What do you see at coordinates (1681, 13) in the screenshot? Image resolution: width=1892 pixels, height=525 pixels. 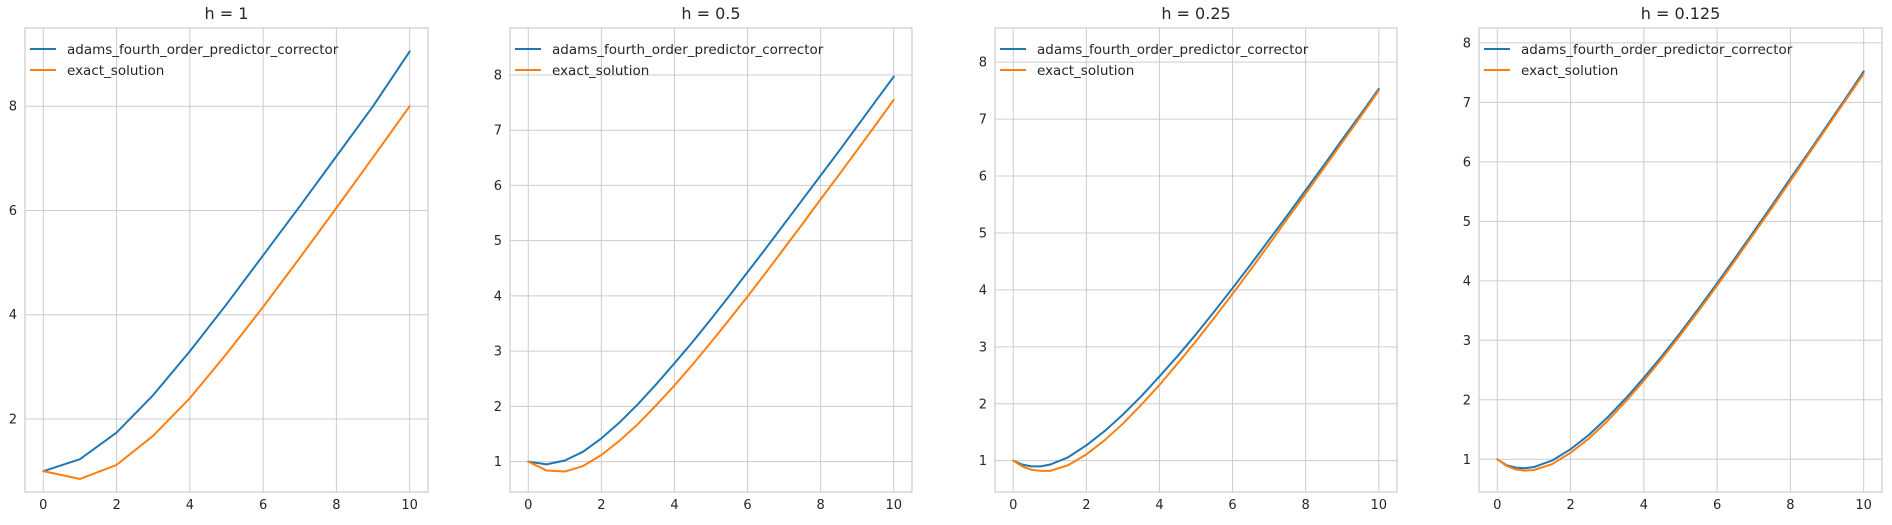 I see `chart-title: h = 0.125` at bounding box center [1681, 13].